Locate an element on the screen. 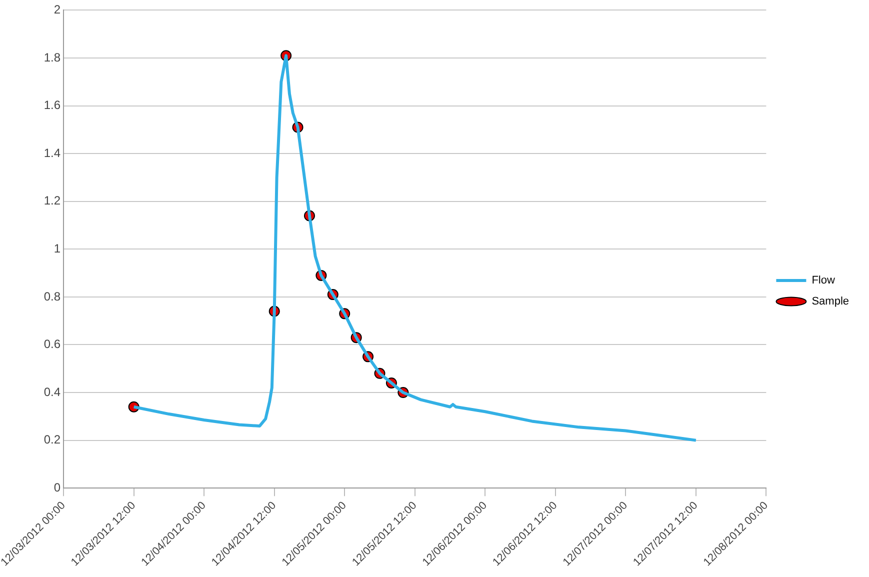  y-tick-label: 0 is located at coordinates (57, 487).